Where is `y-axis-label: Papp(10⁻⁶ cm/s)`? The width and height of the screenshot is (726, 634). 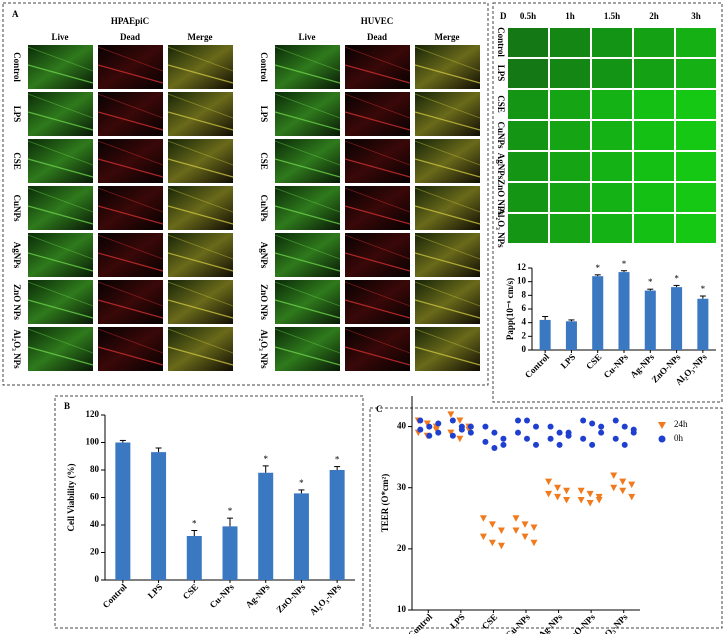
y-axis-label: Papp(10⁻⁶ cm/s) is located at coordinates (510, 309).